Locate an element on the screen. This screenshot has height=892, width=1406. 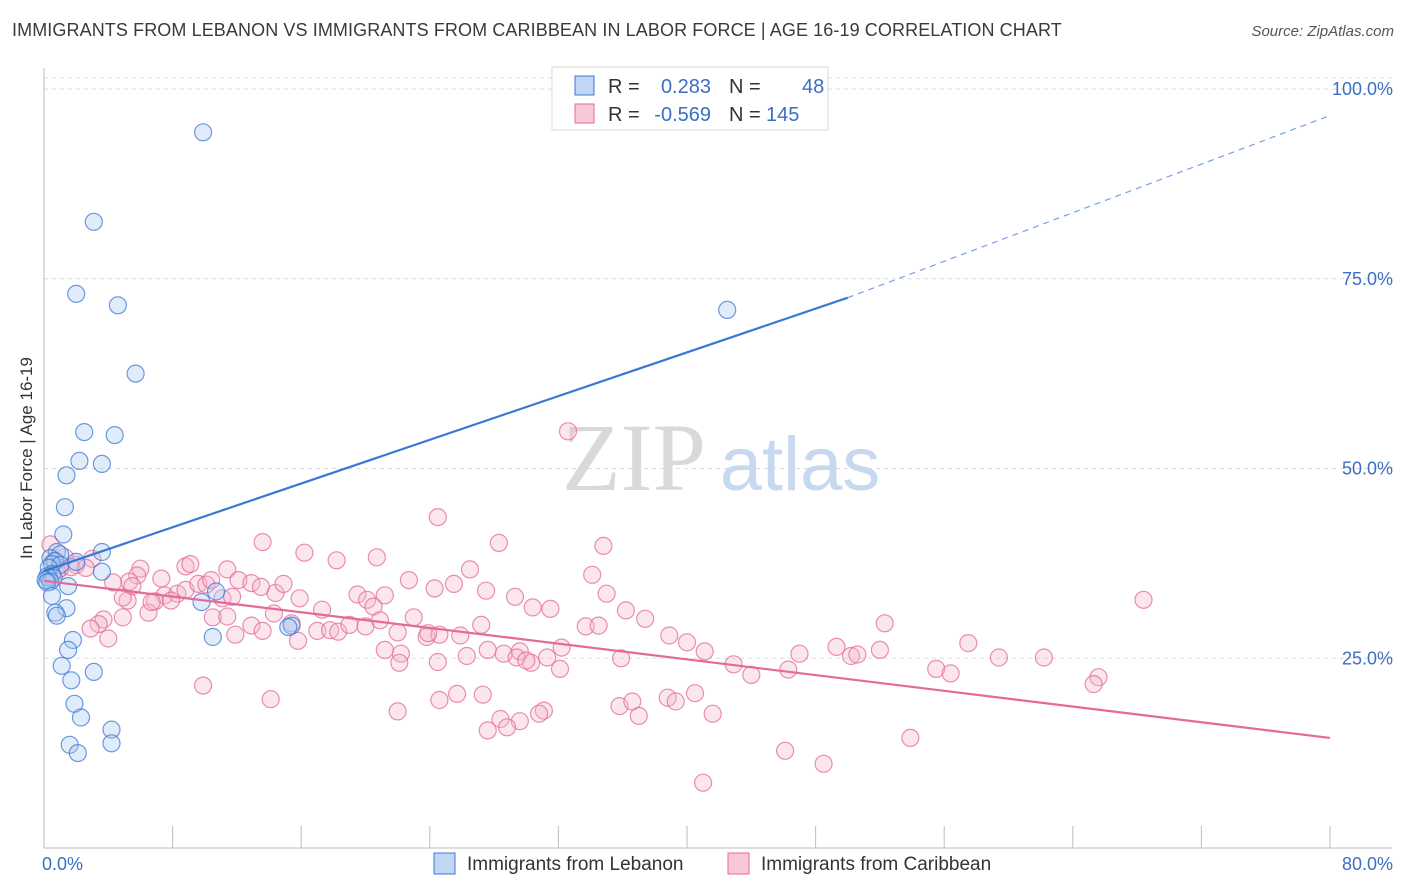
legend-lebanon-label: Immigrants from Lebanon is located at coordinates (575, 864).